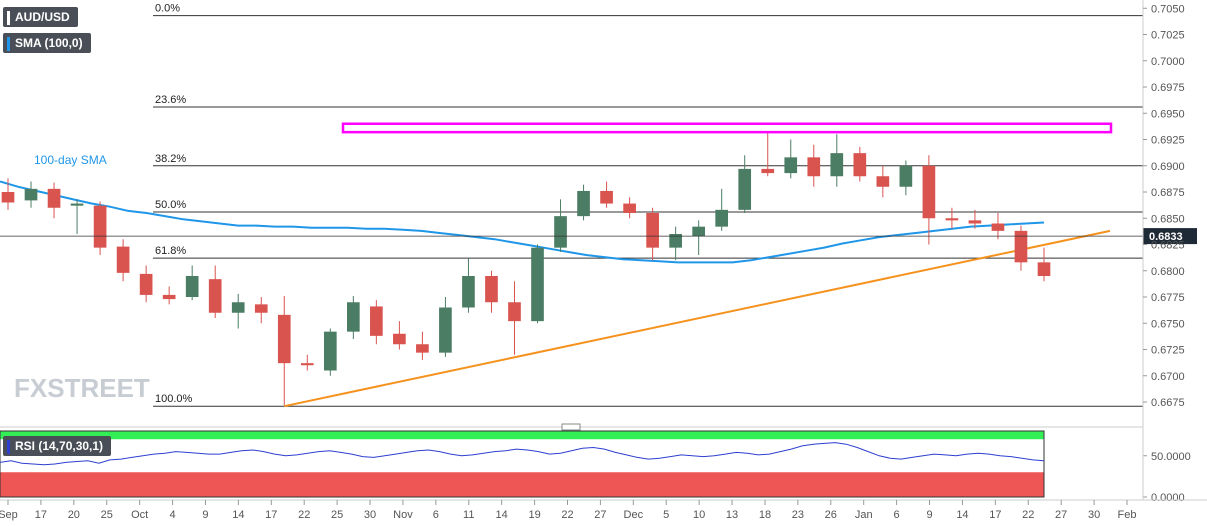 The width and height of the screenshot is (1207, 526). Describe the element at coordinates (1168, 62) in the screenshot. I see `price-tick-label: 0.7000` at that location.